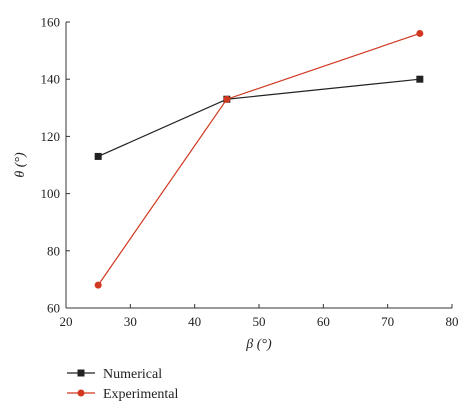 Image resolution: width=474 pixels, height=418 pixels. Describe the element at coordinates (20, 165) in the screenshot. I see `y-axis-title: θ (°)` at that location.